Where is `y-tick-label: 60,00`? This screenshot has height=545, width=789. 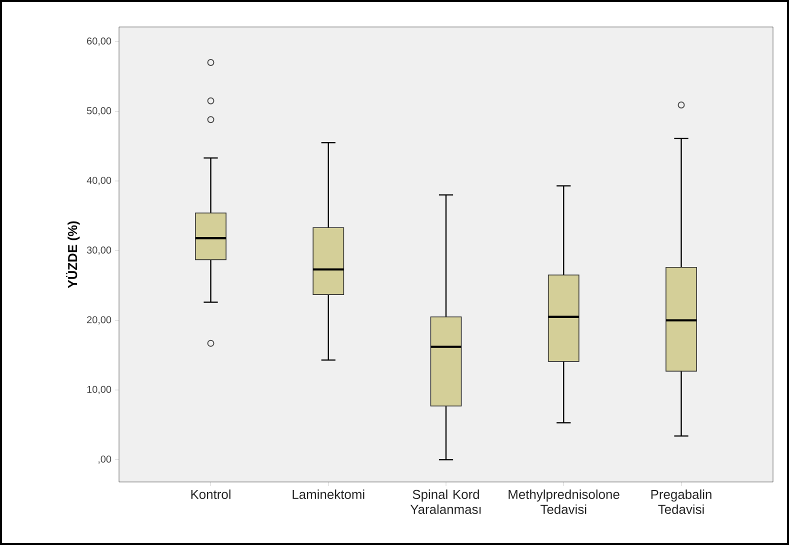
y-tick-label: 60,00 is located at coordinates (99, 42).